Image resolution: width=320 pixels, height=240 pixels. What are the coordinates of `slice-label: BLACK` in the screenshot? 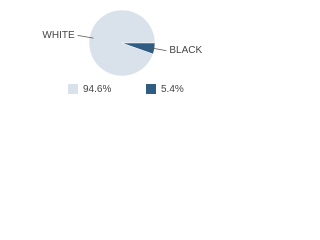 It's located at (185, 50).